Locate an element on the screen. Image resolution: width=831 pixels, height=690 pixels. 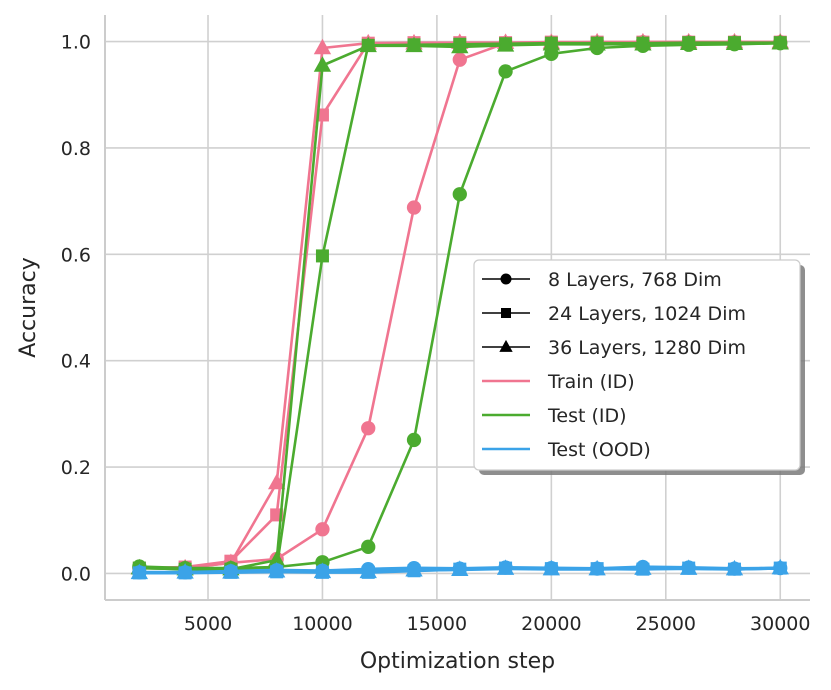
x-tick-label: 25000 is located at coordinates (666, 624).